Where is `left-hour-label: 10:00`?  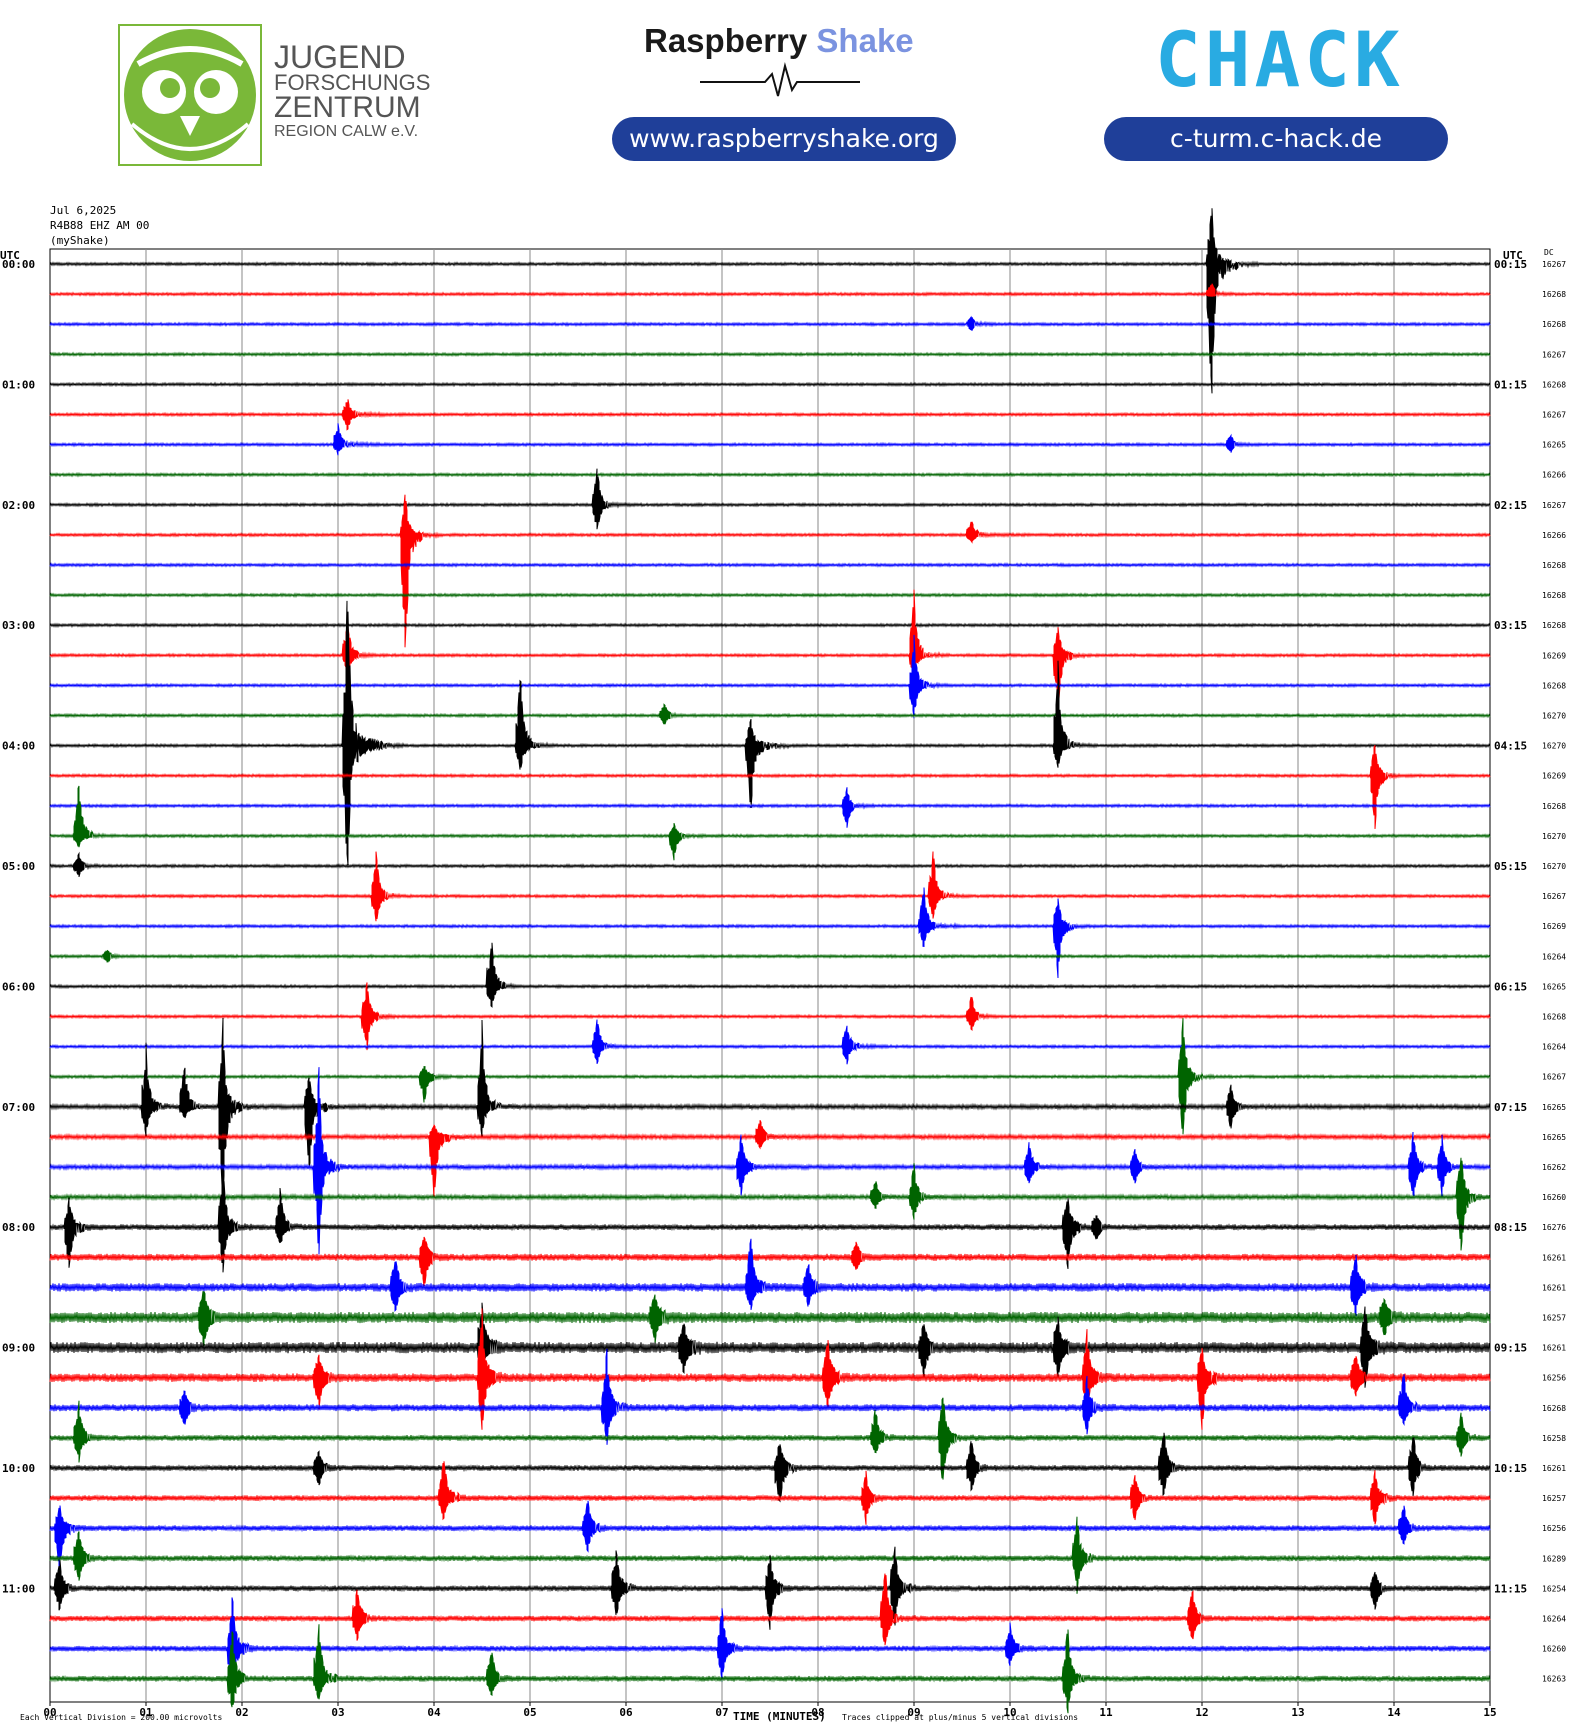
left-hour-label: 10:00 is located at coordinates (18, 1468).